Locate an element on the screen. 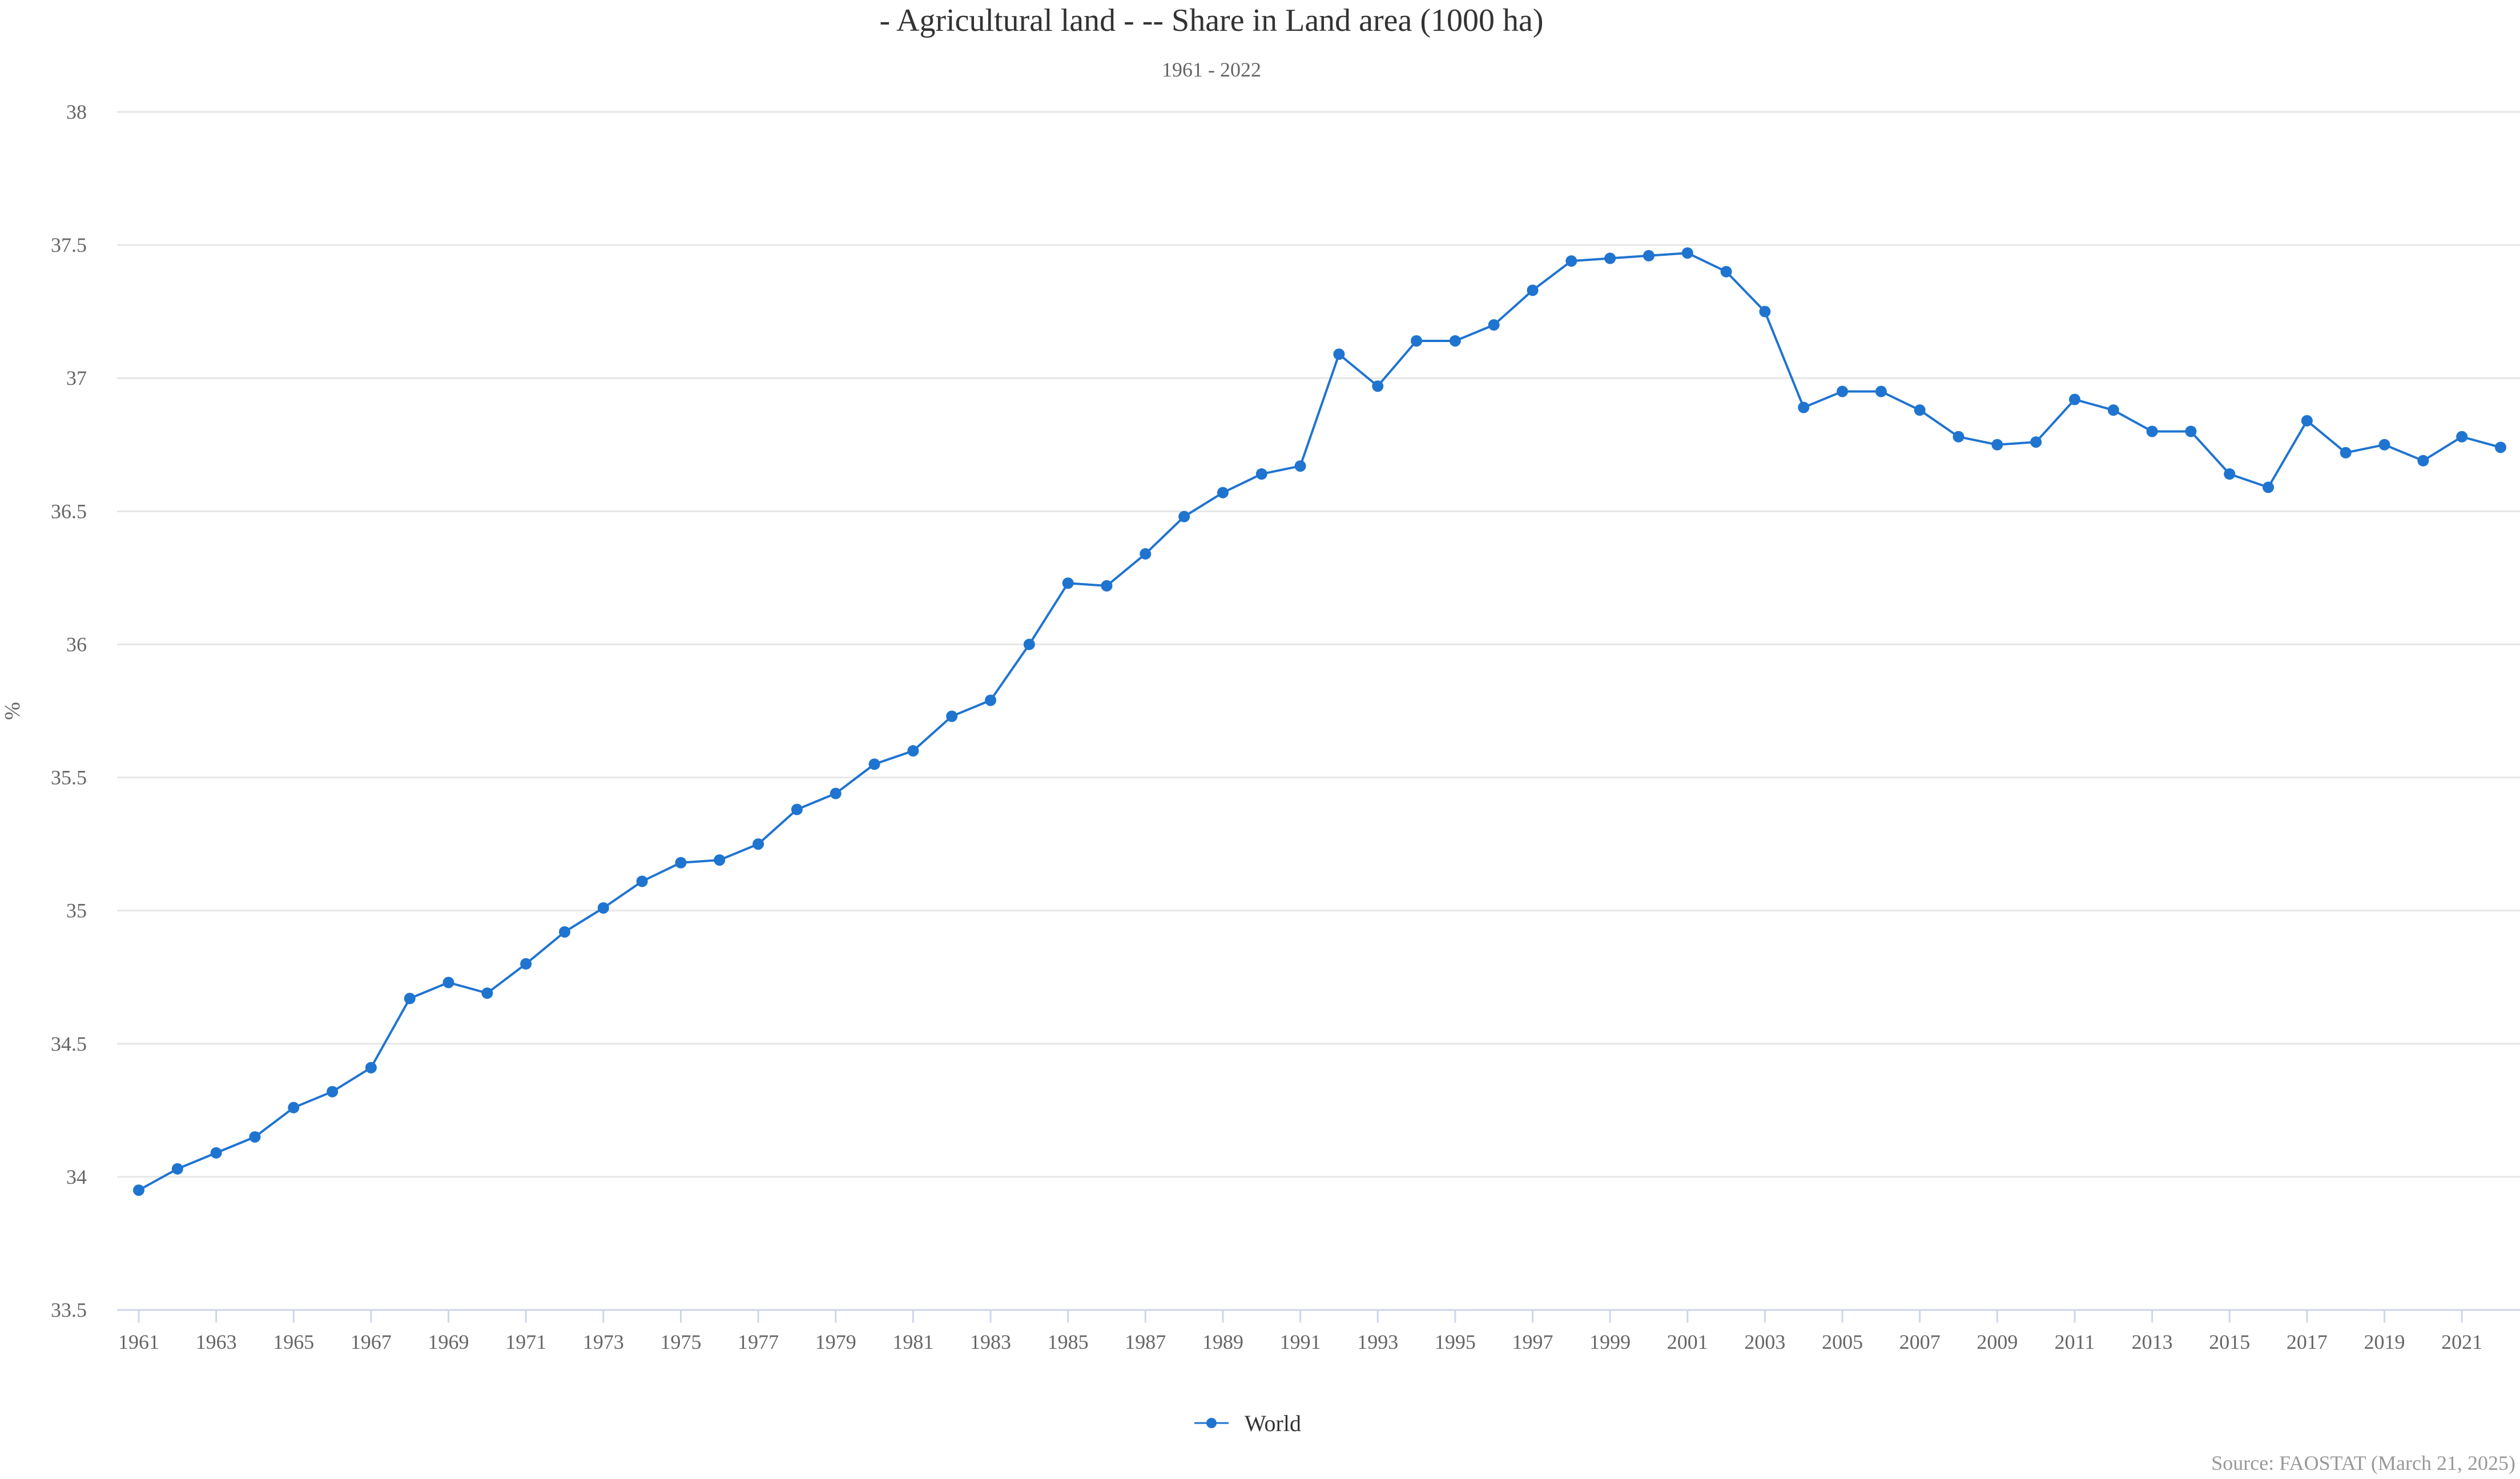  x-tick-label: 1985 is located at coordinates (1068, 1342).